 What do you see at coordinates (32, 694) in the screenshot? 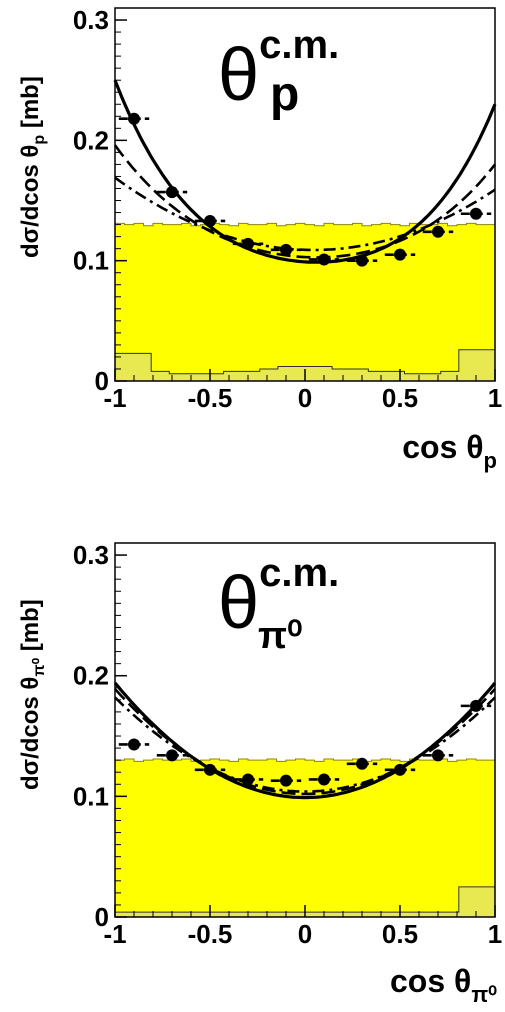
I see `y-axis-label: dσ/dcos θπ⁰ [mb]` at bounding box center [32, 694].